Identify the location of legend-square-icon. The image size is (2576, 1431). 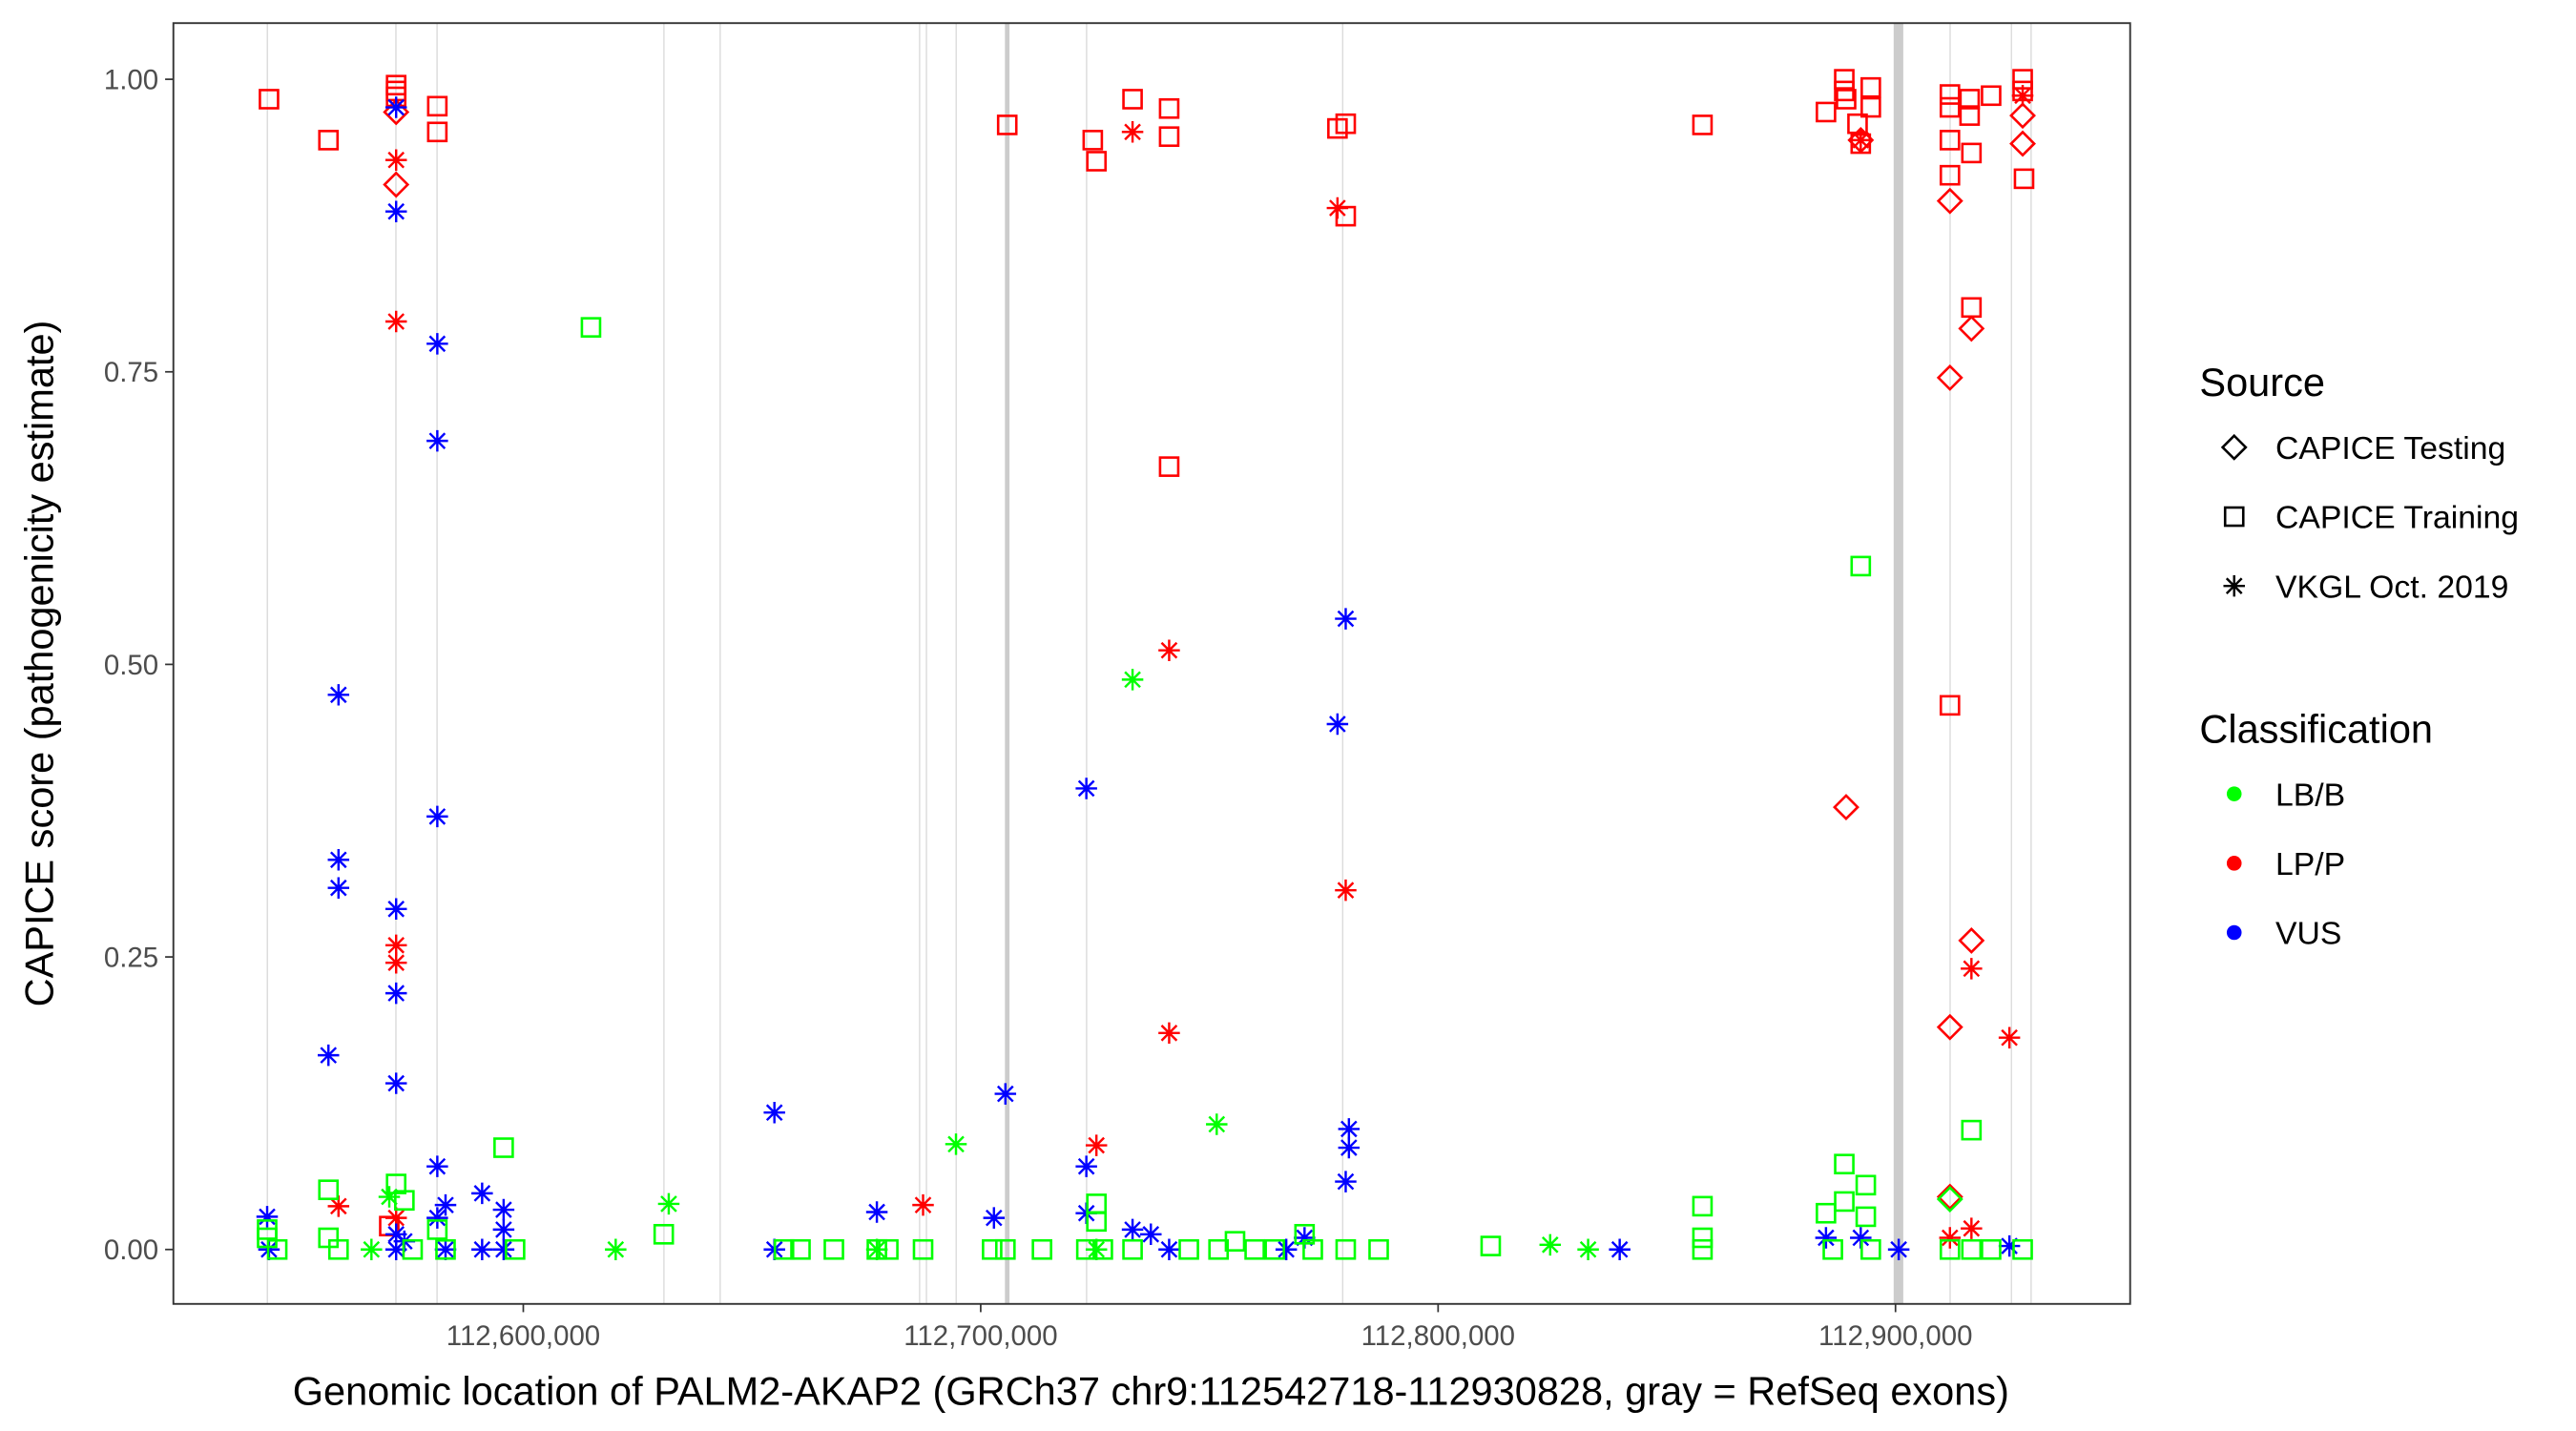
(2234, 517).